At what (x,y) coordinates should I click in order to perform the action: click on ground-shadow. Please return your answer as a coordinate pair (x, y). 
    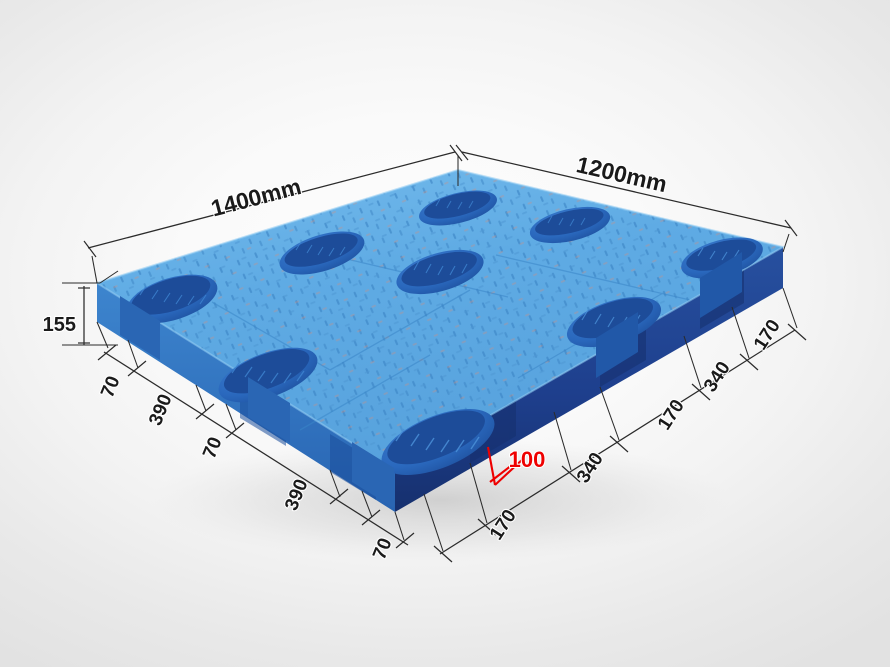
    Looking at the image, I should click on (440, 500).